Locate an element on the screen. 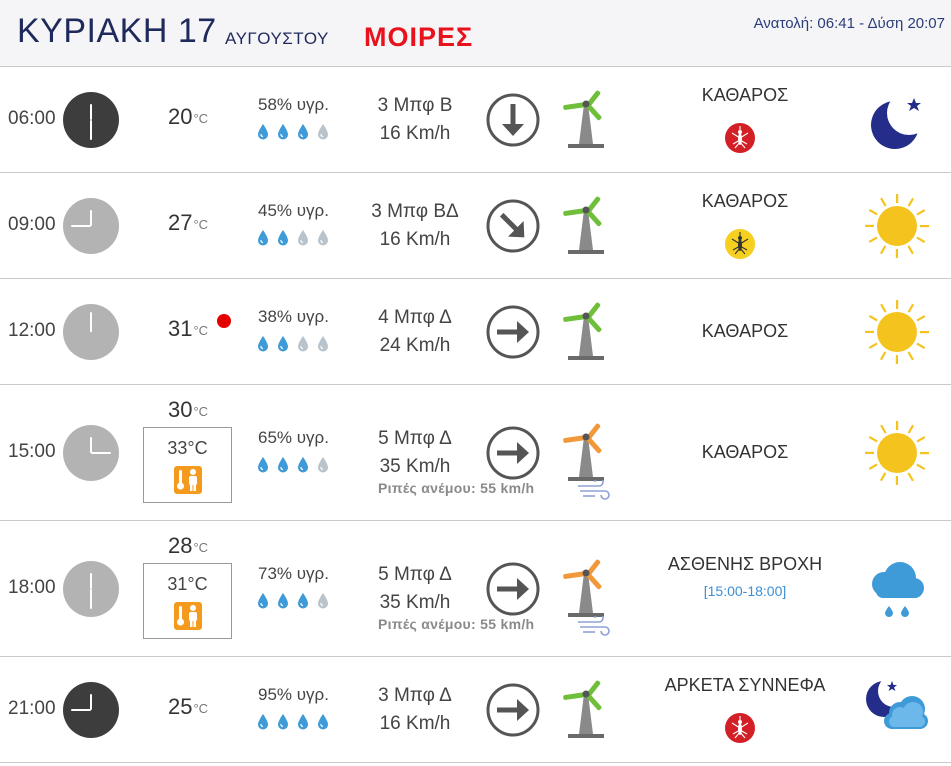 The width and height of the screenshot is (951, 766). temperature: 25°C is located at coordinates (188, 707).